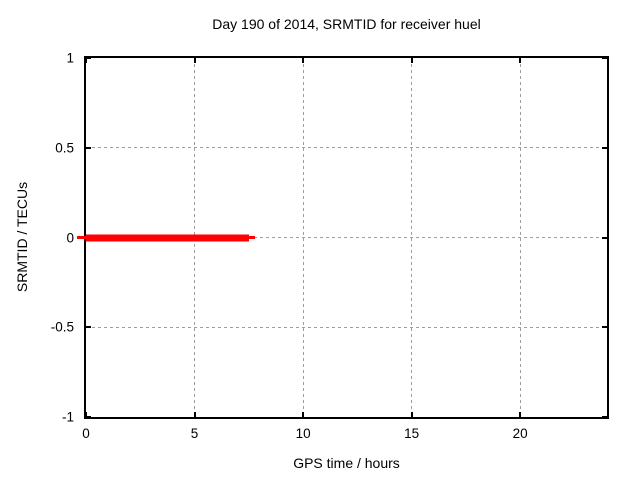 This screenshot has width=640, height=480. What do you see at coordinates (520, 433) in the screenshot?
I see `x-tick-label: 20` at bounding box center [520, 433].